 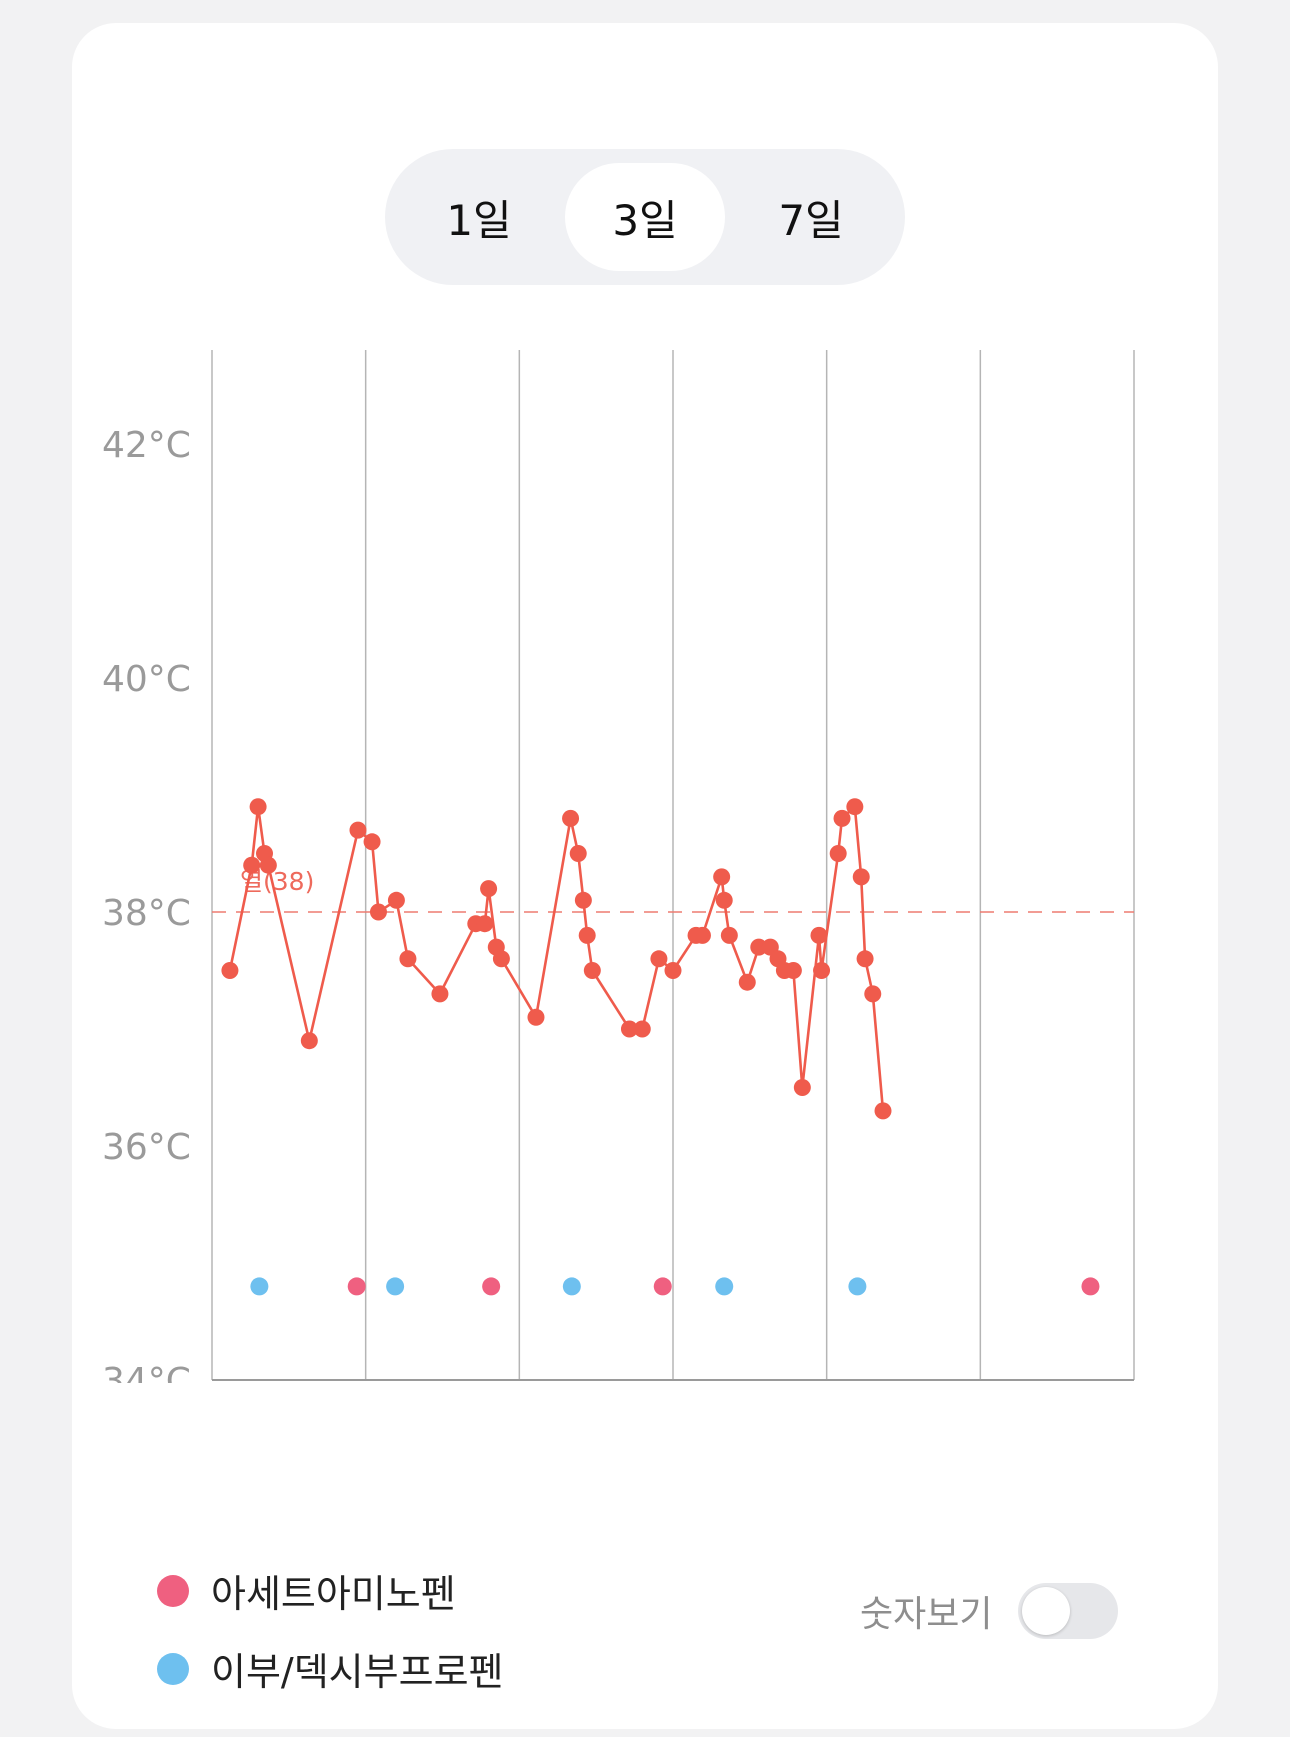 What do you see at coordinates (811, 220) in the screenshot?
I see `range-option-7day: 7일` at bounding box center [811, 220].